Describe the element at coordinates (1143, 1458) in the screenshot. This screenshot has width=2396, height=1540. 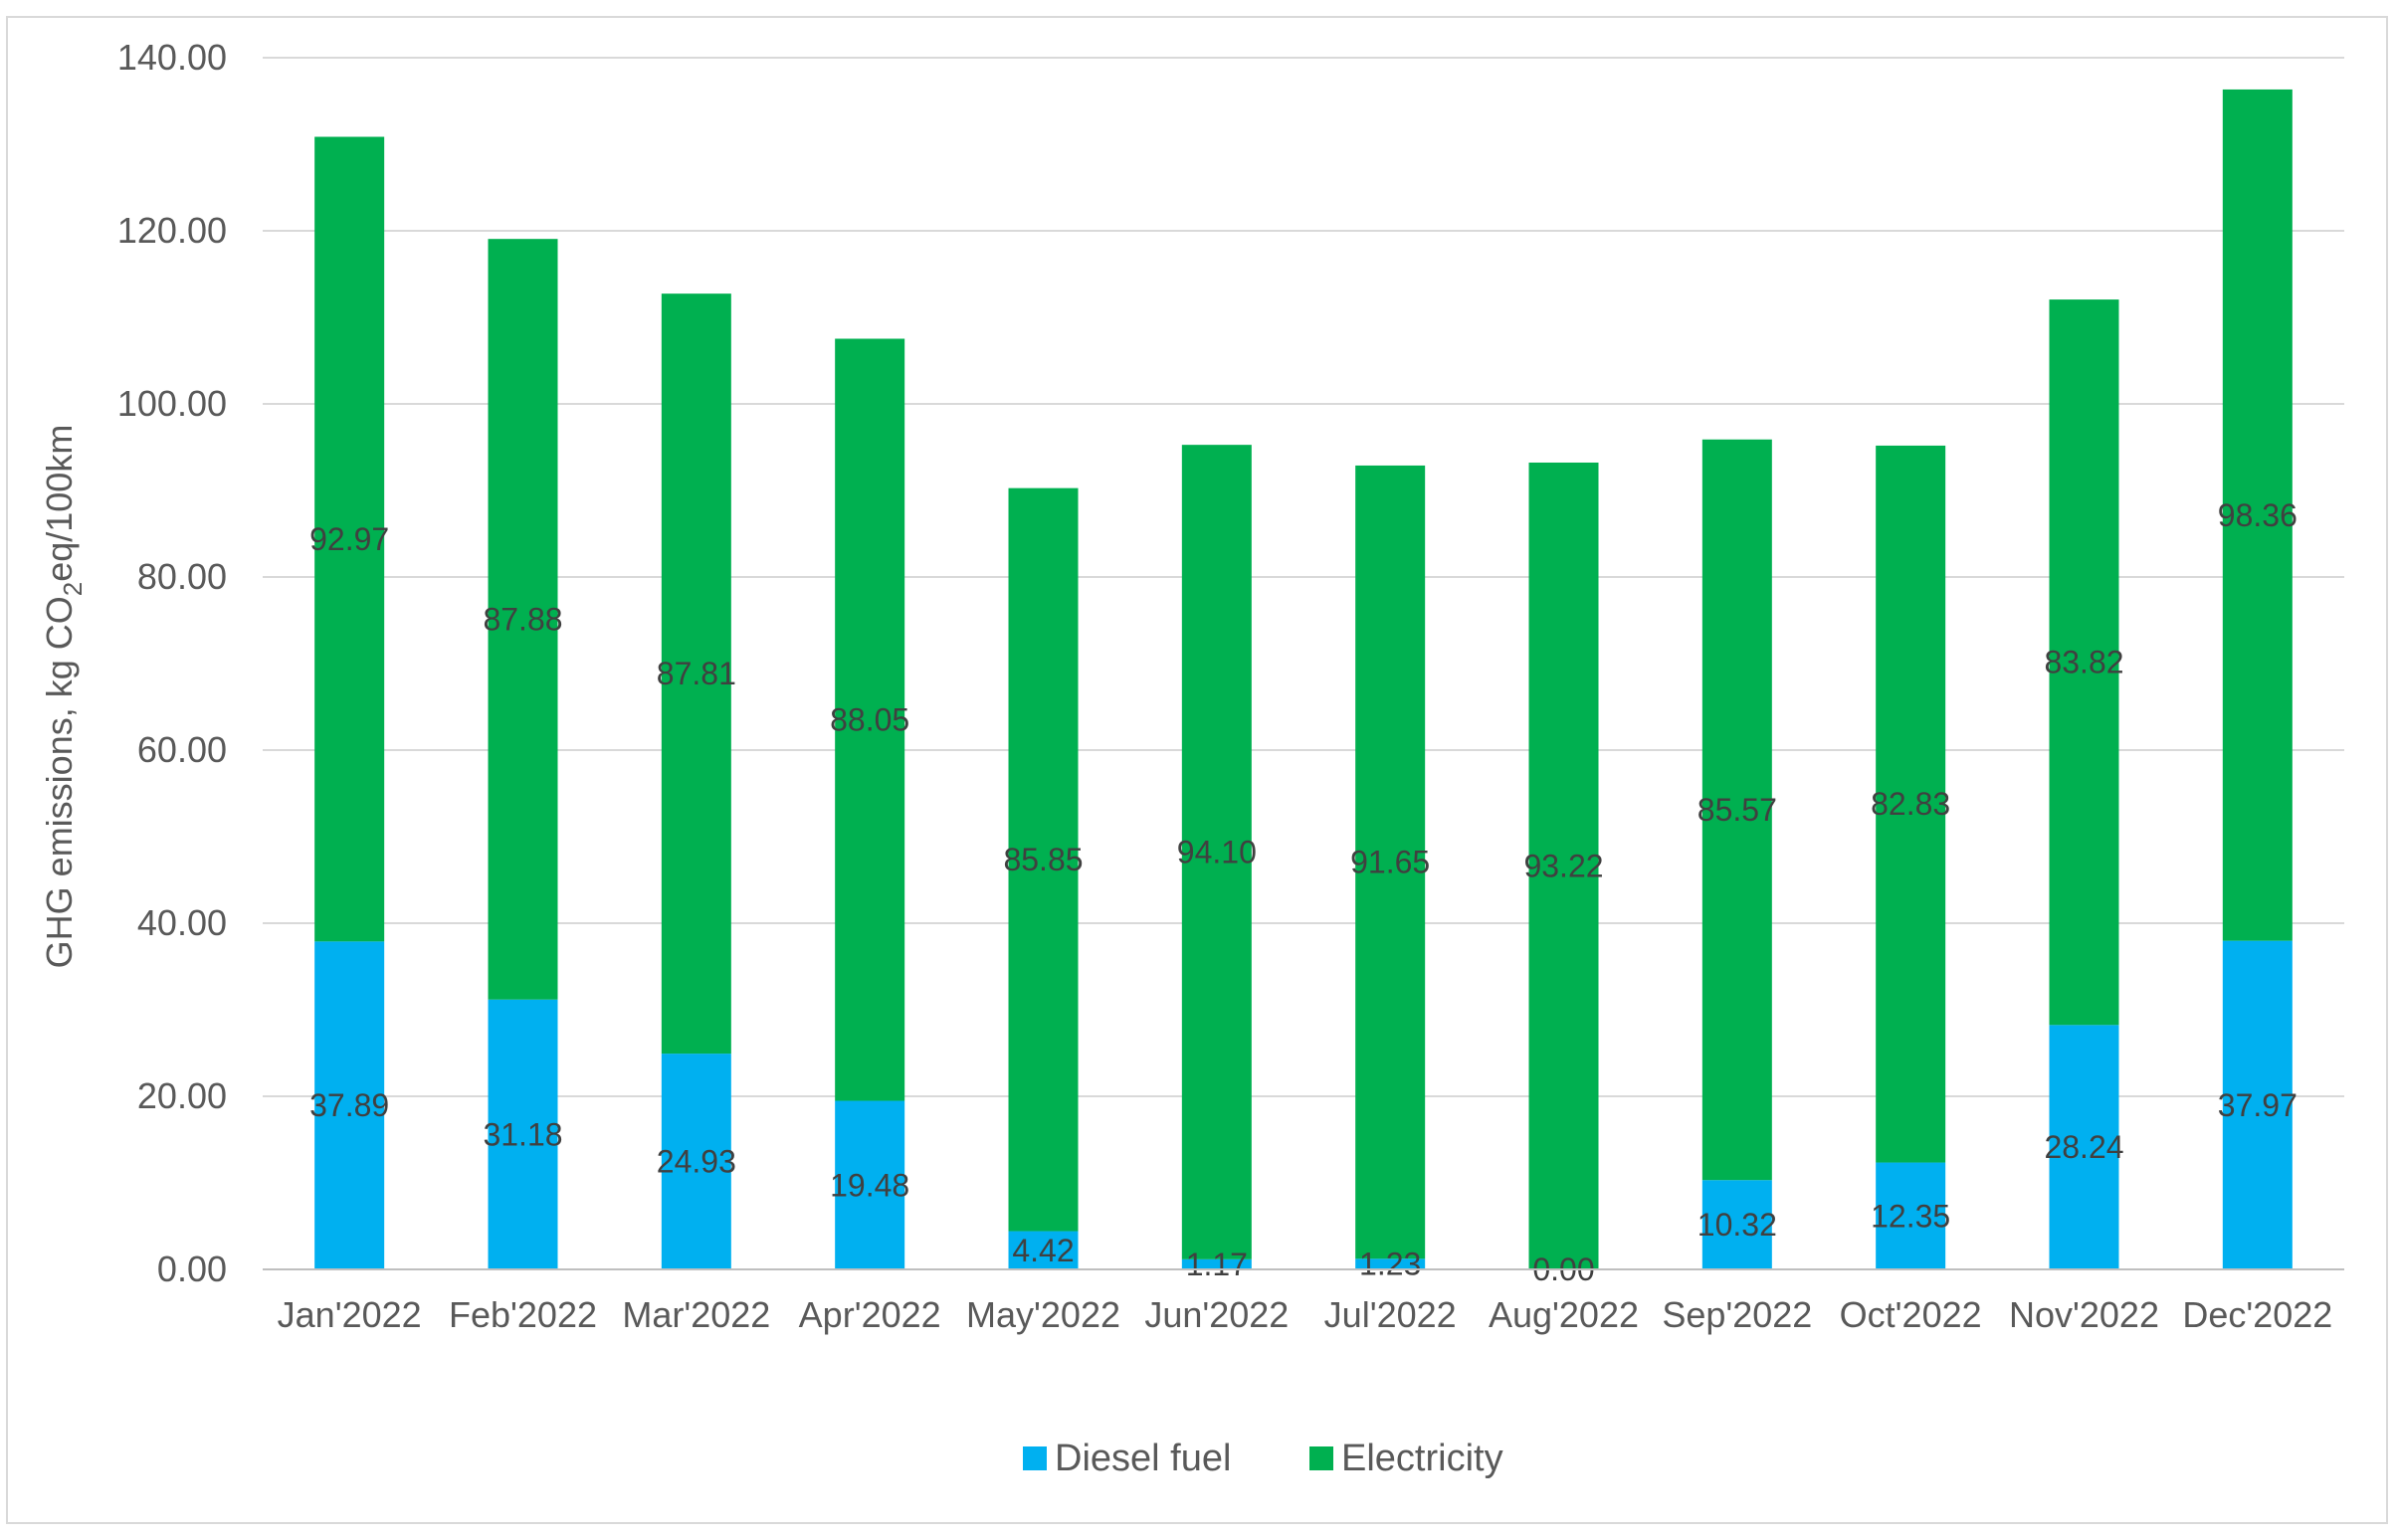
I see `legend-label-diesel: Diesel fuel` at that location.